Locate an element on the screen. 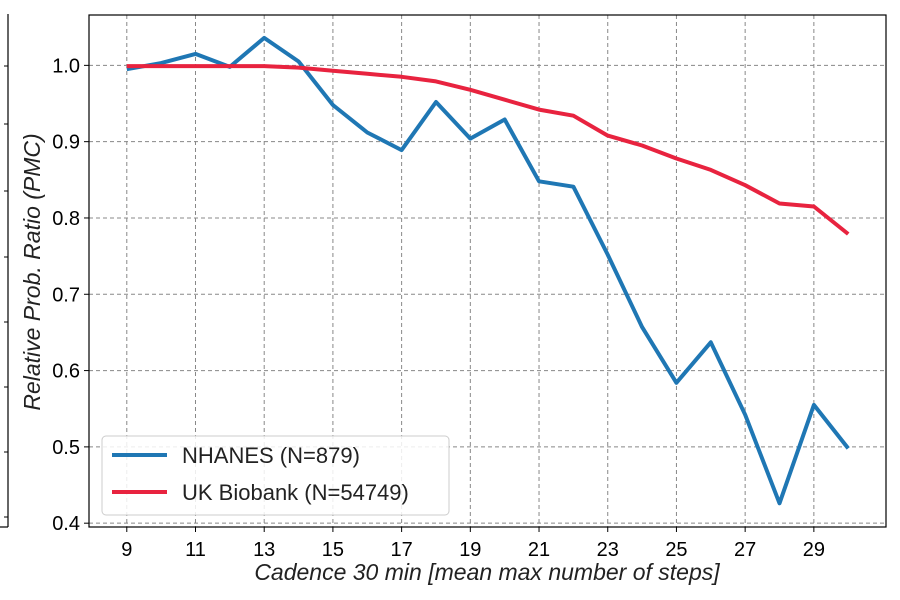 The width and height of the screenshot is (900, 600). x-tick-label: 21 is located at coordinates (539, 550).